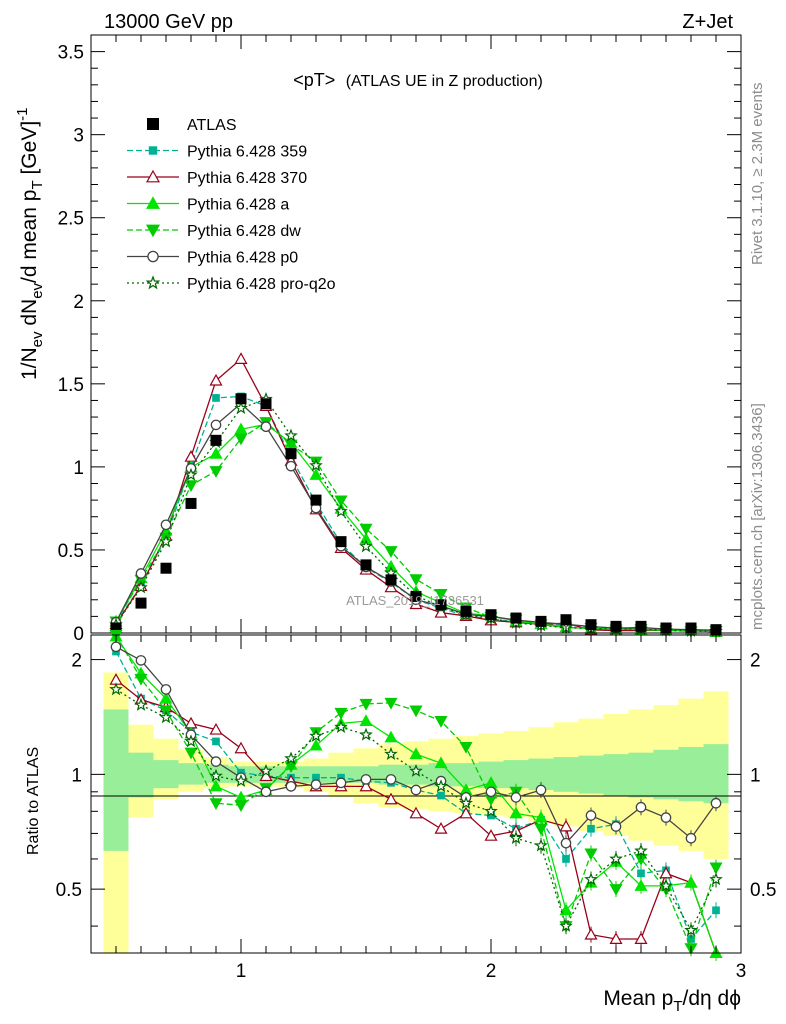 The width and height of the screenshot is (786, 1024). What do you see at coordinates (78, 468) in the screenshot?
I see `y-tick-label: 1` at bounding box center [78, 468].